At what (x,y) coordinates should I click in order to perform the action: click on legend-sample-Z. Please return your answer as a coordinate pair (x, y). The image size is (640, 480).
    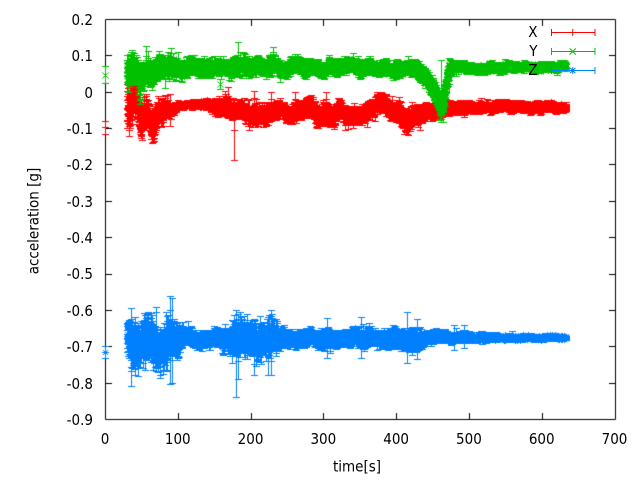
    Looking at the image, I should click on (573, 70).